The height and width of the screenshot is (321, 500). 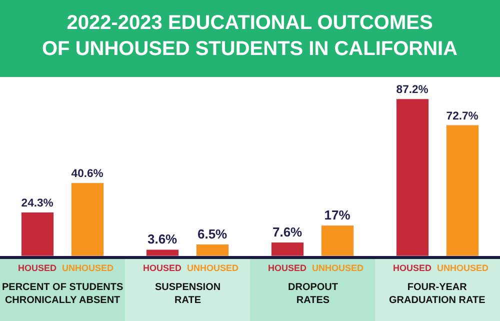 I want to click on data-label: 24.3%, so click(x=37, y=204).